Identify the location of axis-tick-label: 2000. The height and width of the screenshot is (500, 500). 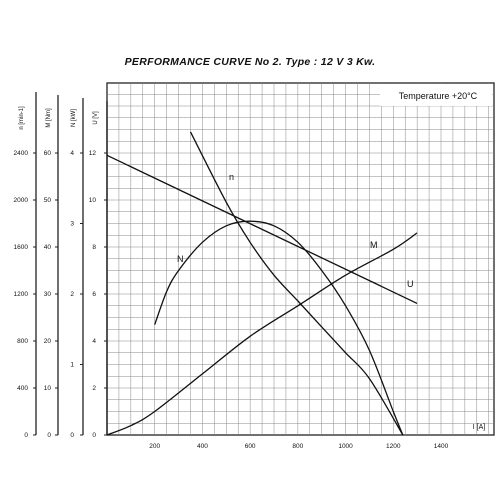
(21, 200).